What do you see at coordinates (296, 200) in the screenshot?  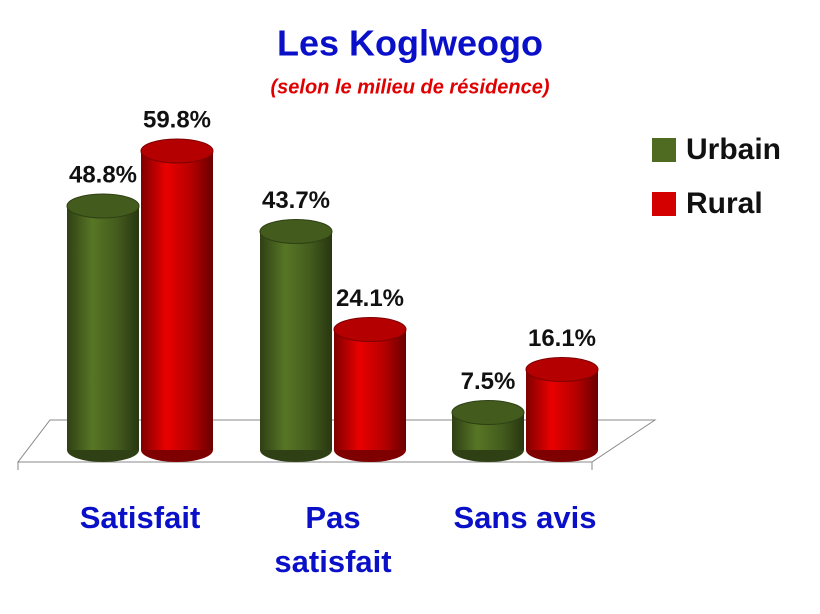 I see `value-label: 43.7%` at bounding box center [296, 200].